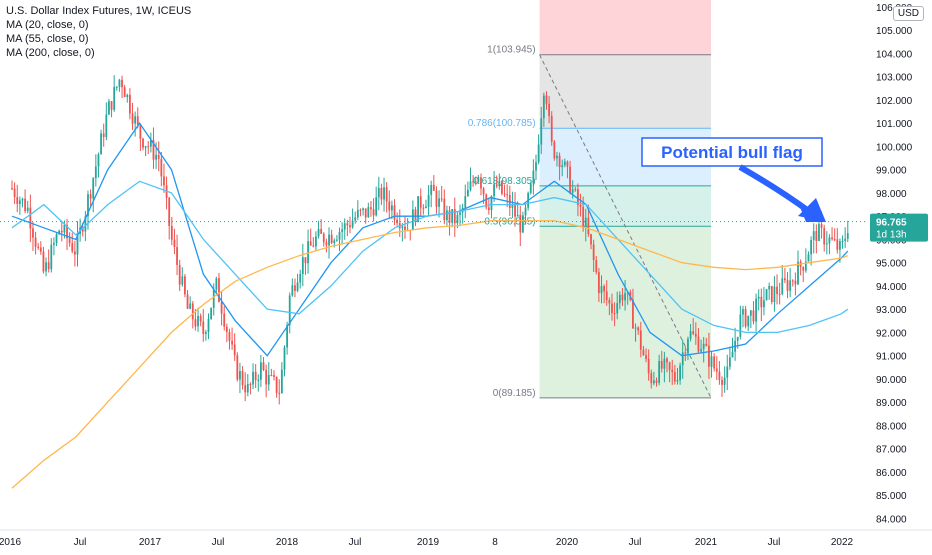  What do you see at coordinates (891, 380) in the screenshot?
I see `y-tick-label: 90.000` at bounding box center [891, 380].